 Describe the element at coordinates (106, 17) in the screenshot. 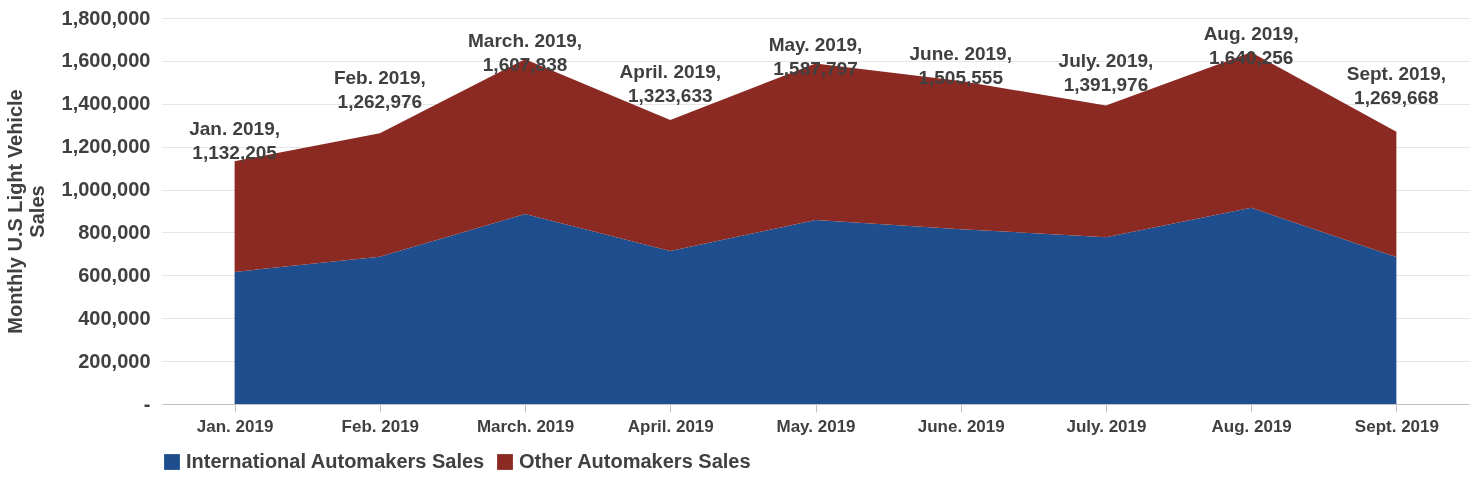

I see `y-tick-label: 1,800,000` at that location.